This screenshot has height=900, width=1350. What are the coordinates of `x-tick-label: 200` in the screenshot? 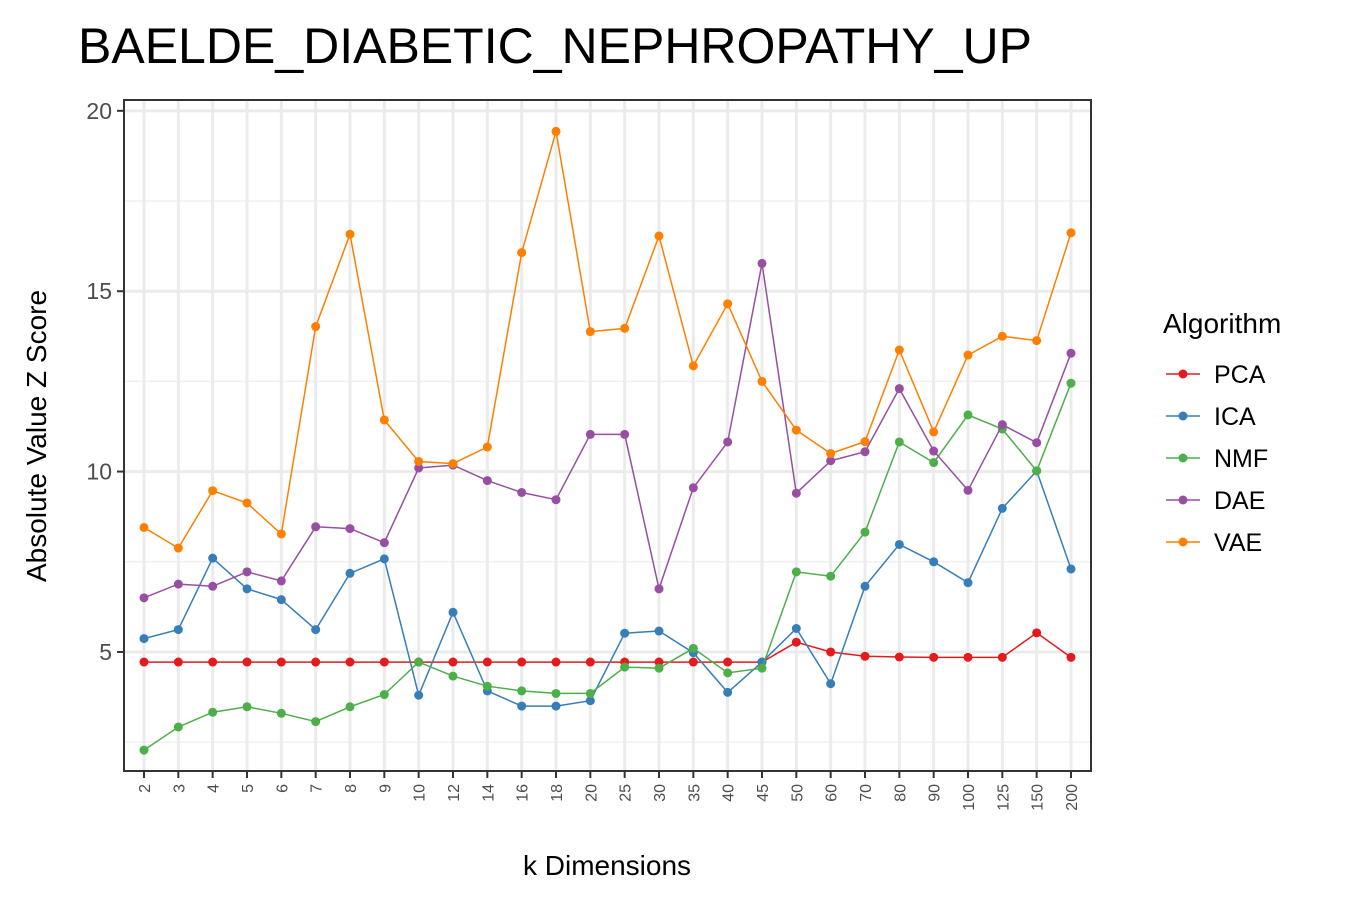 It's located at (1072, 797).